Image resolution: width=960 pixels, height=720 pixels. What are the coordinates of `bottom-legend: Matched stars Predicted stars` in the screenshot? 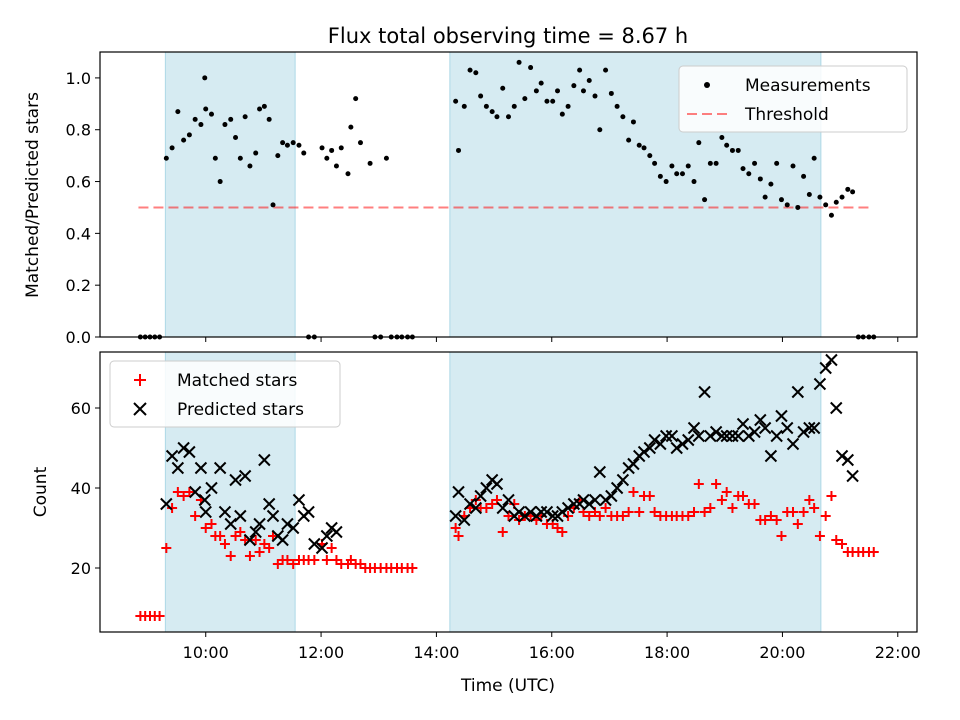 It's located at (225, 394).